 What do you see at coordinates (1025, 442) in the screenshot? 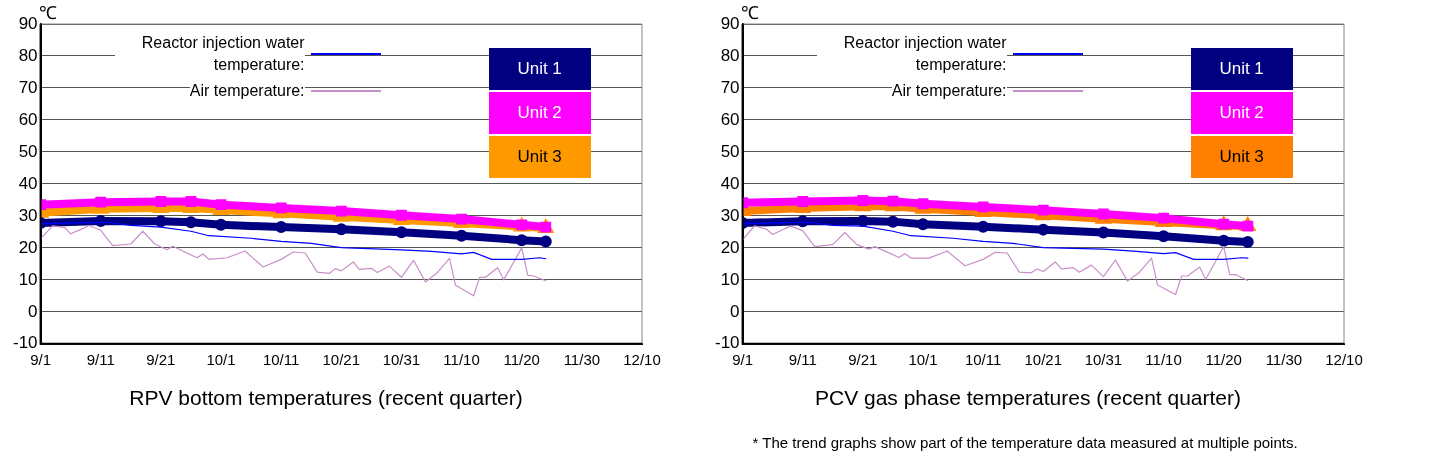
I see `text: * The trend graphs show part of the temperature data measured at multiple points.` at bounding box center [1025, 442].